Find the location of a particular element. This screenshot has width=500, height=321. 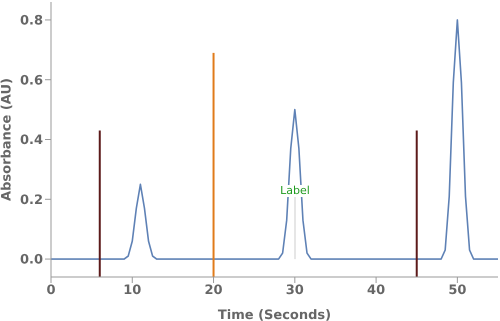

x-tick-label: 0 is located at coordinates (51, 290).